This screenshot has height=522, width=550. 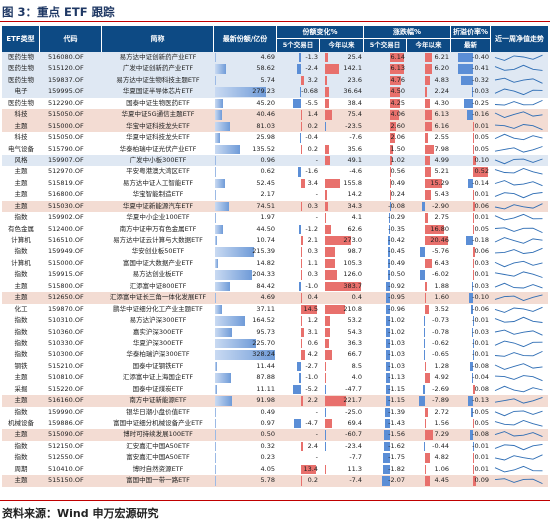 I want to click on premium-latest-value: -0.05, so click(x=480, y=411).